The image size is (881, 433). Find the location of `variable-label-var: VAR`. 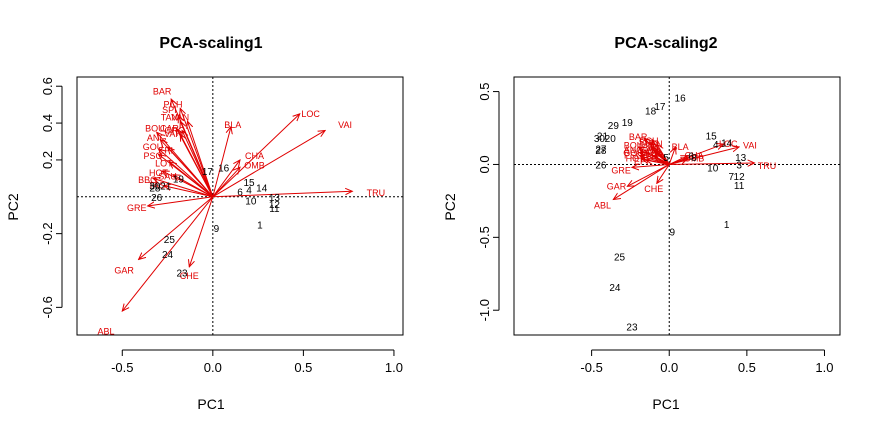

variable-label-var: VAR is located at coordinates (649, 156).